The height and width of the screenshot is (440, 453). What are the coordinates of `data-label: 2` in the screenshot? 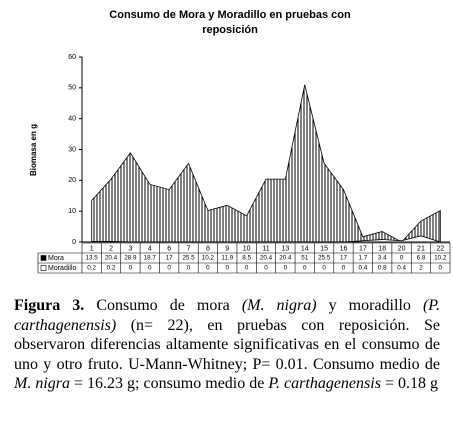 It's located at (421, 268).